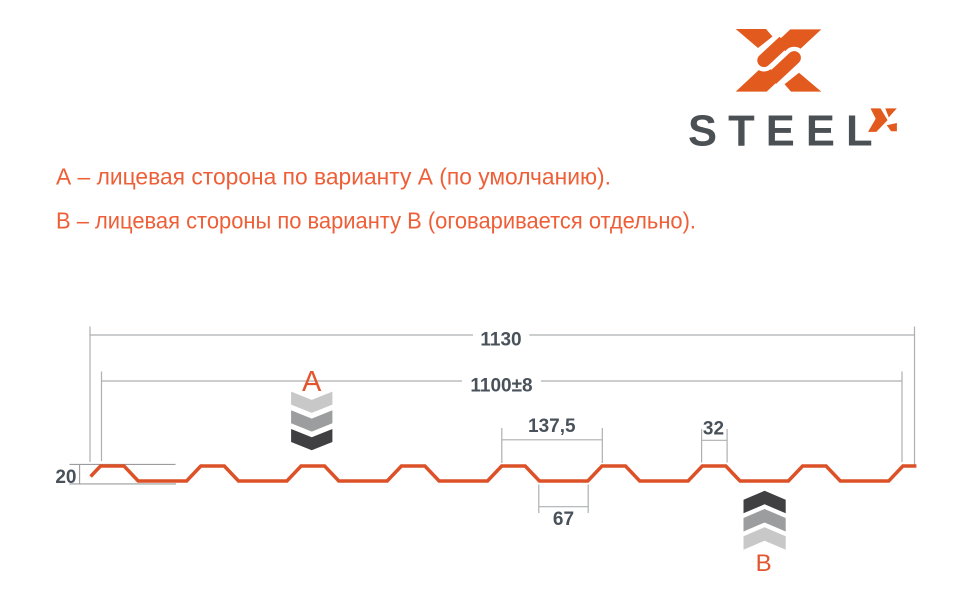  I want to click on svg-text: 67, so click(563, 519).